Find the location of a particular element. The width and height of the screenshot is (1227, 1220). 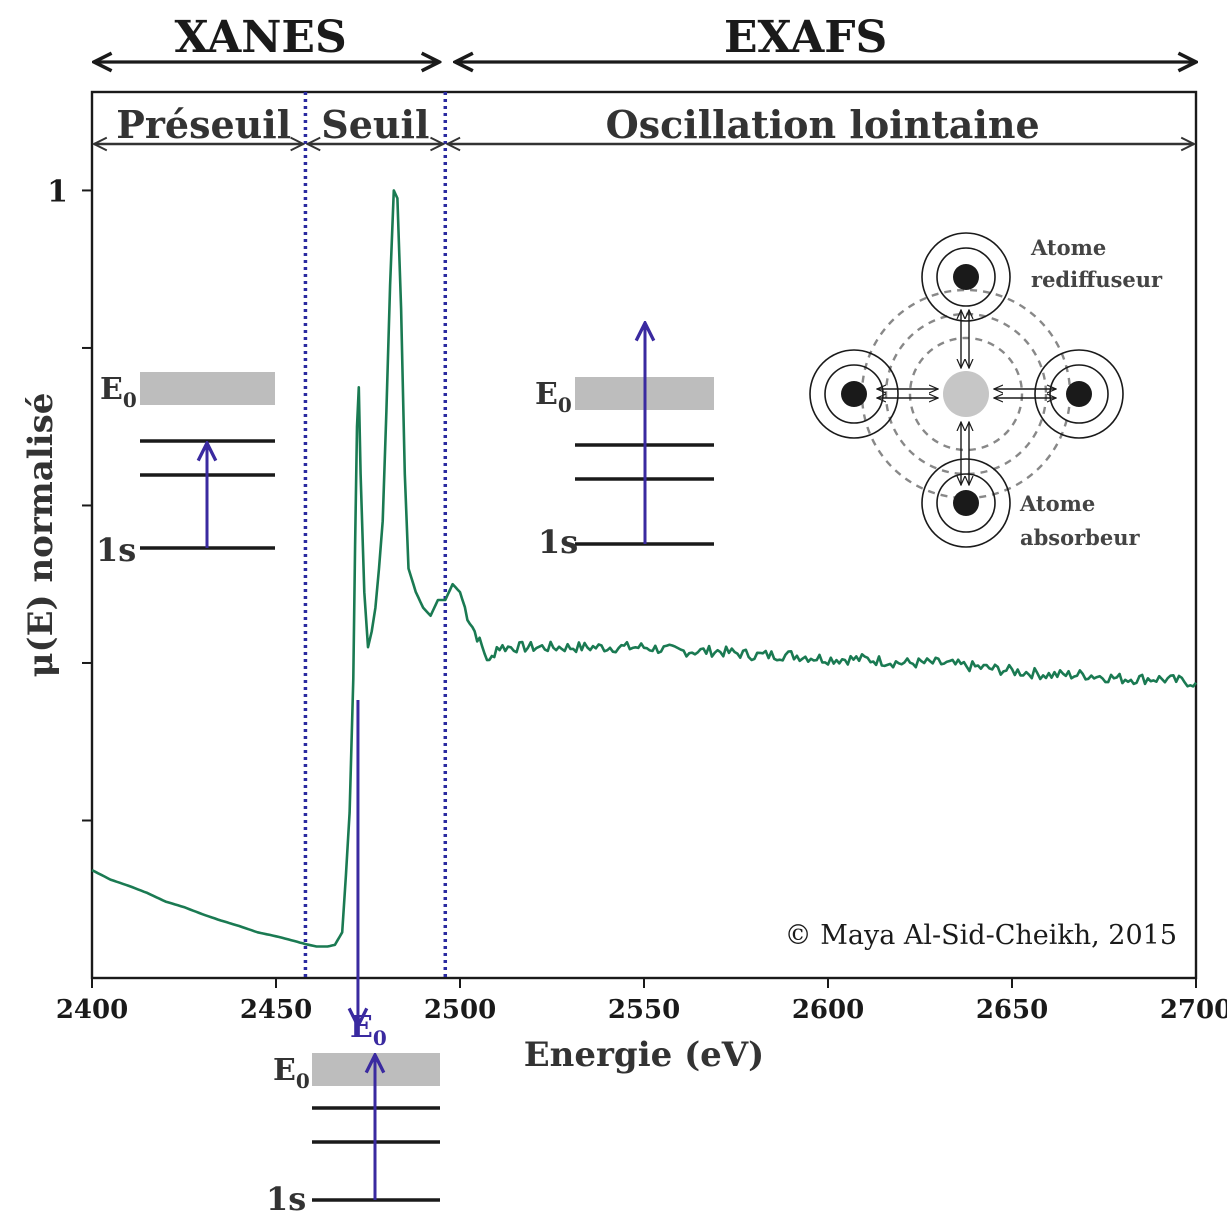

edge-label: E0 is located at coordinates (368, 1030).